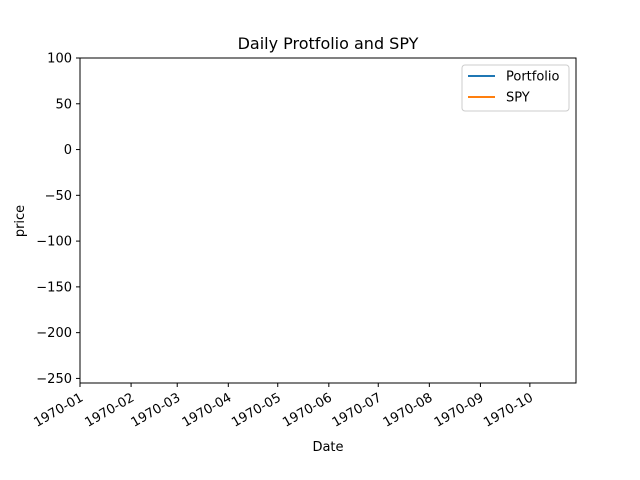 The width and height of the screenshot is (640, 480). I want to click on legend-label-1: SPY, so click(518, 98).